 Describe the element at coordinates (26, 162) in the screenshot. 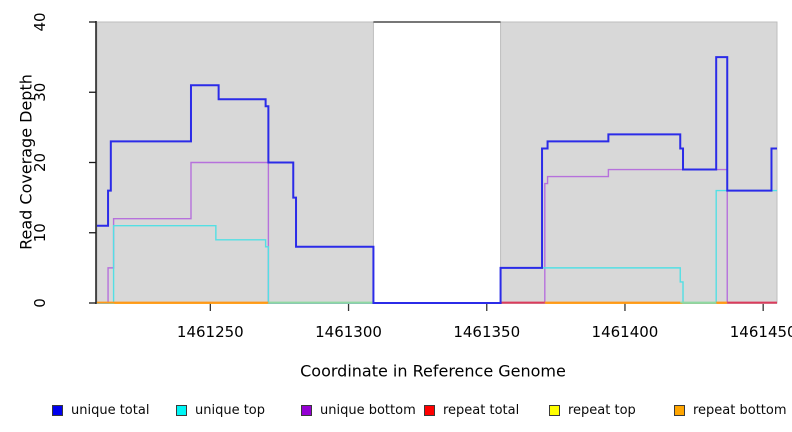

I see `y-axis-title: Read Coverage Depth` at that location.